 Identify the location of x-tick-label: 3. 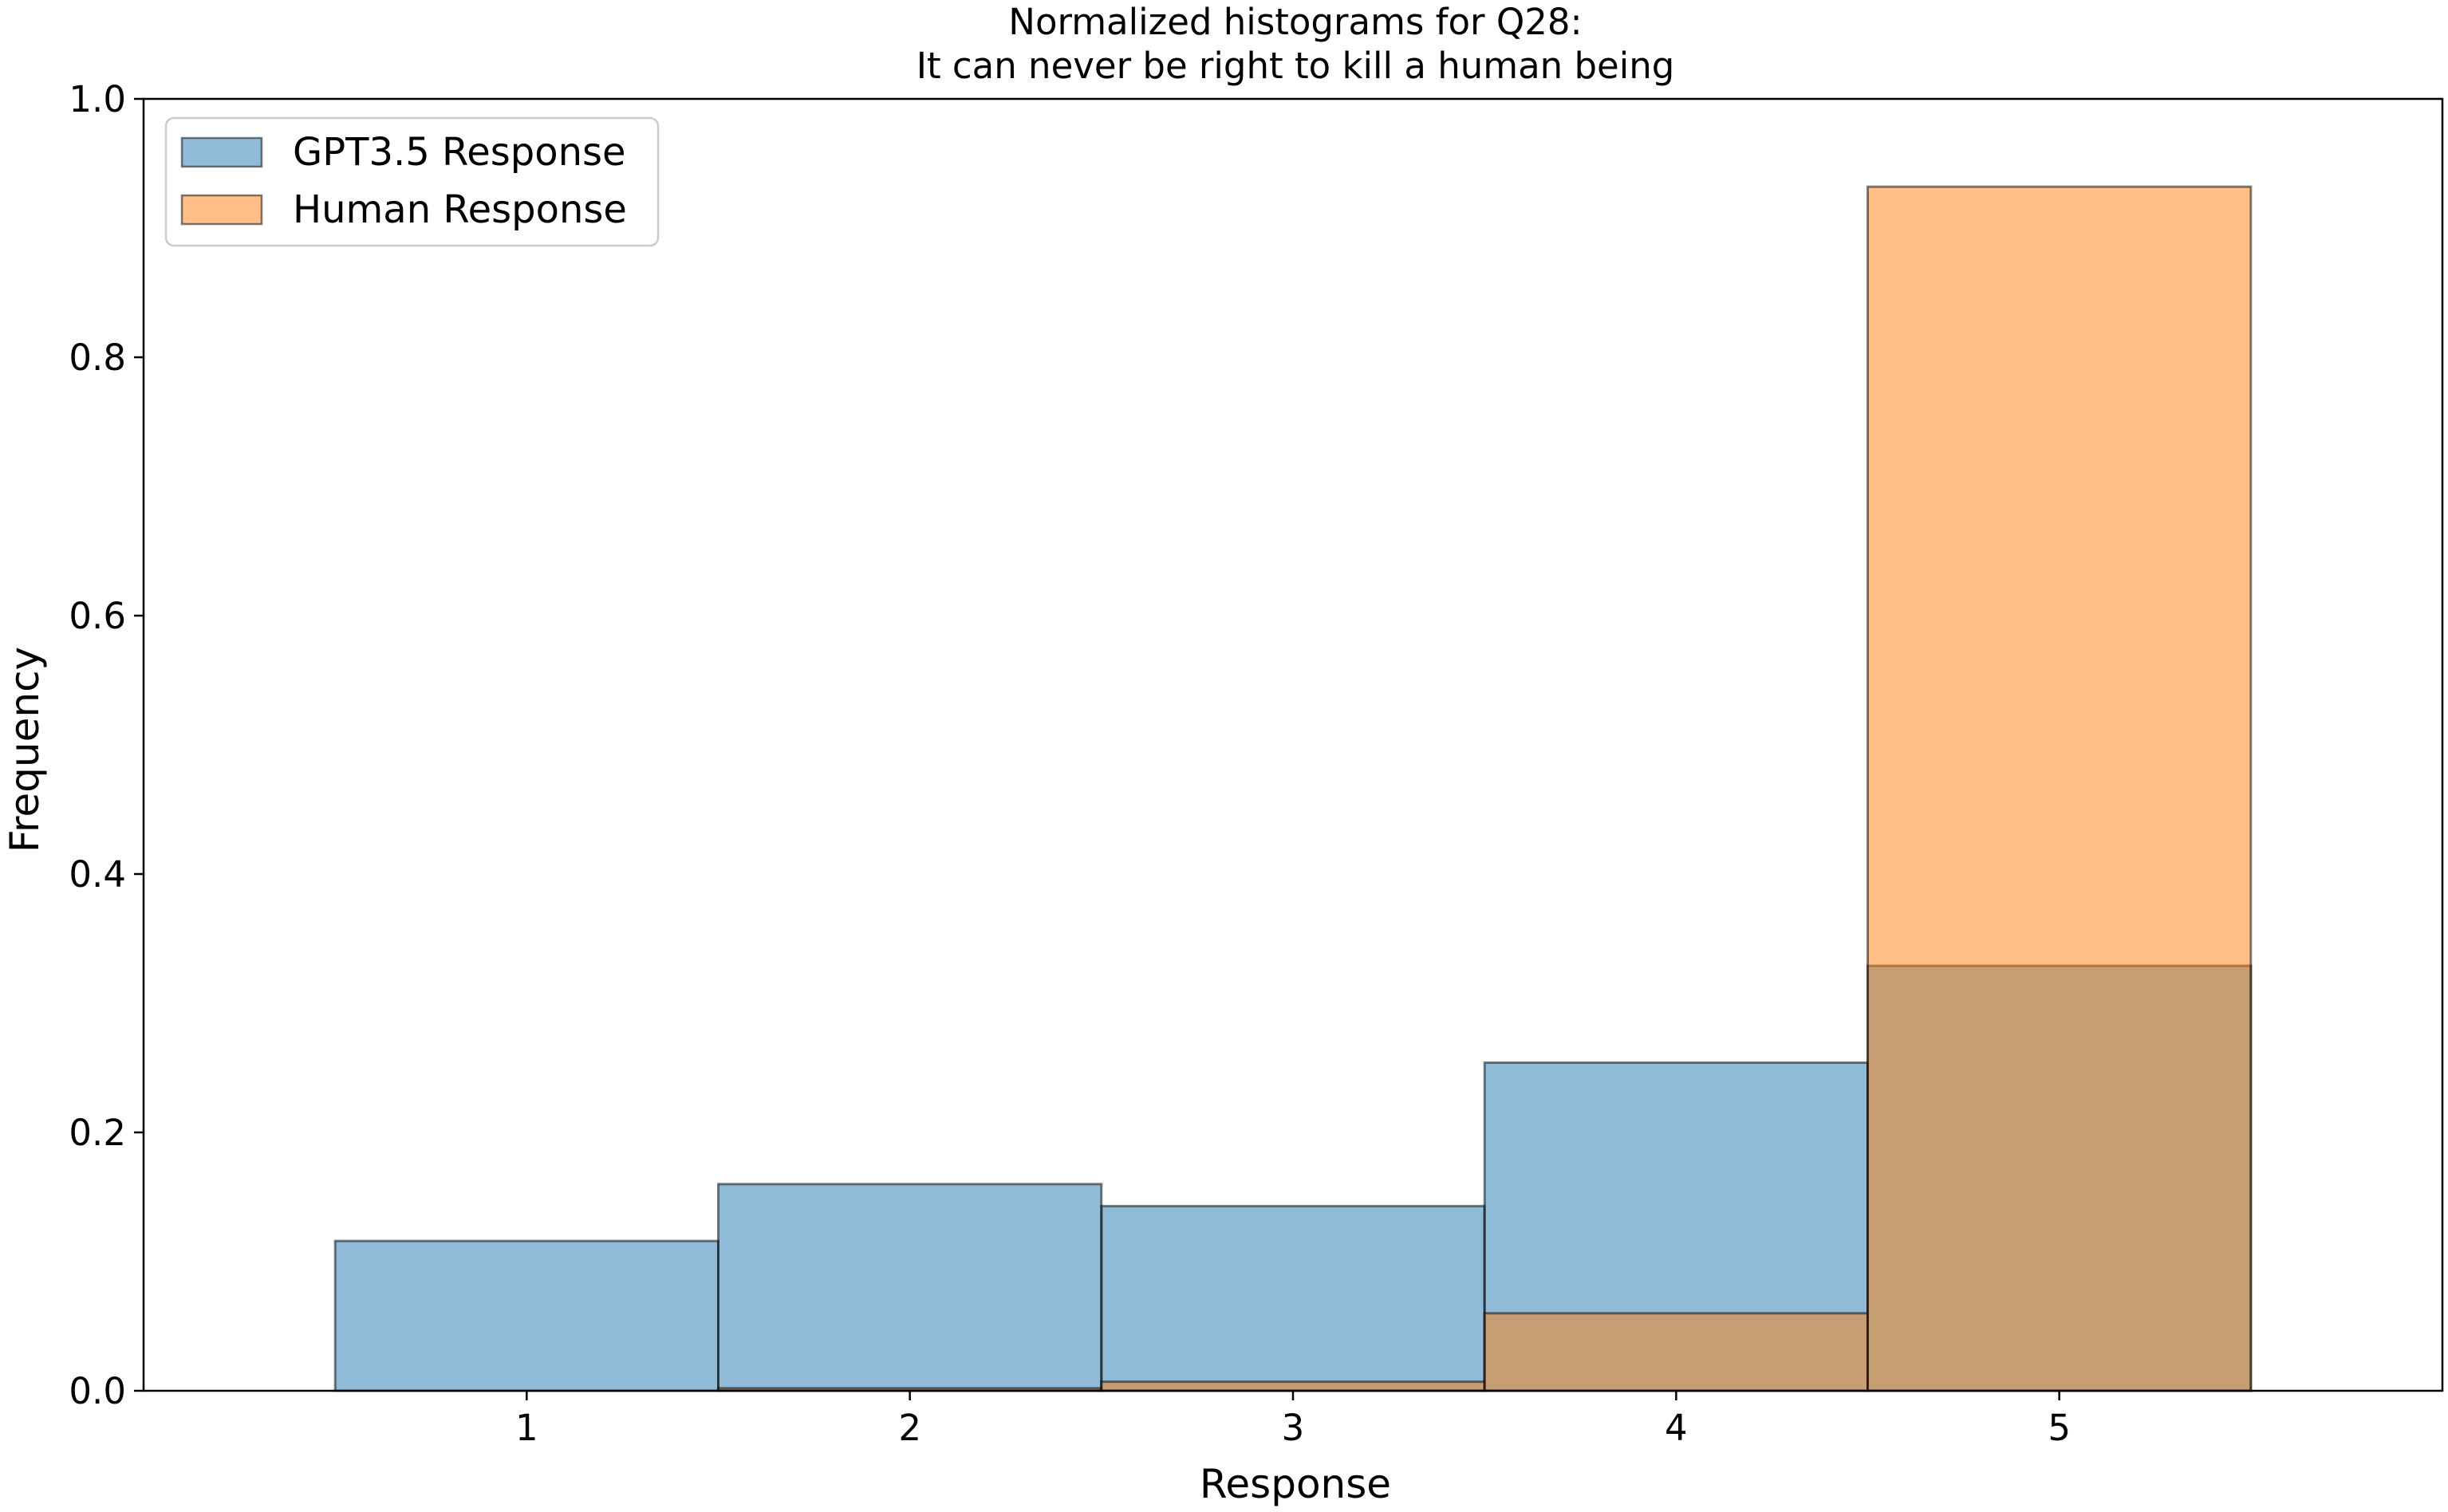
(1293, 1428).